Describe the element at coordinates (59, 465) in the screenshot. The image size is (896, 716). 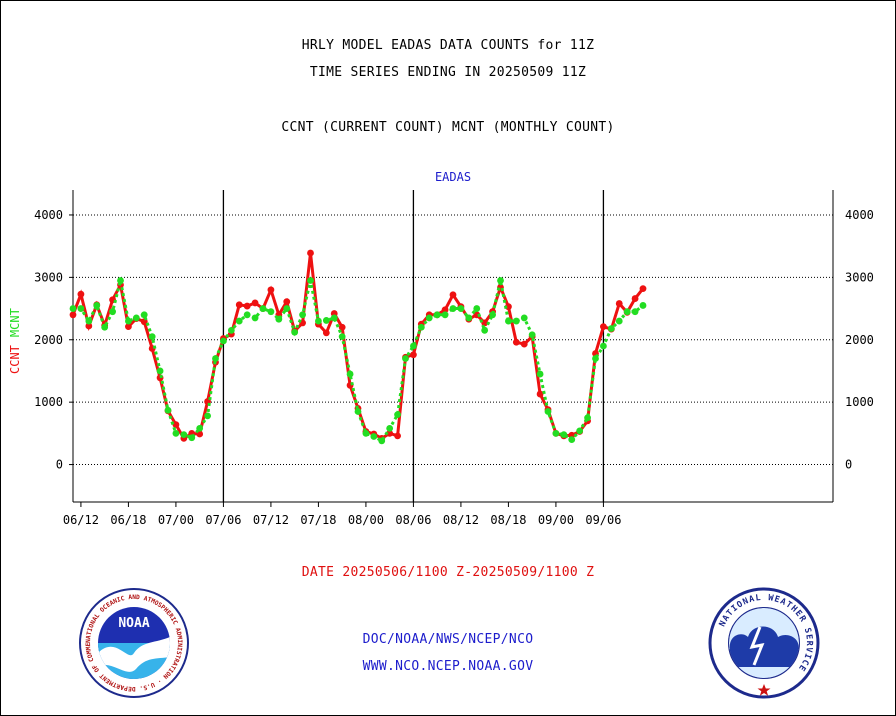
I see `y-tick-label-left: 0` at that location.